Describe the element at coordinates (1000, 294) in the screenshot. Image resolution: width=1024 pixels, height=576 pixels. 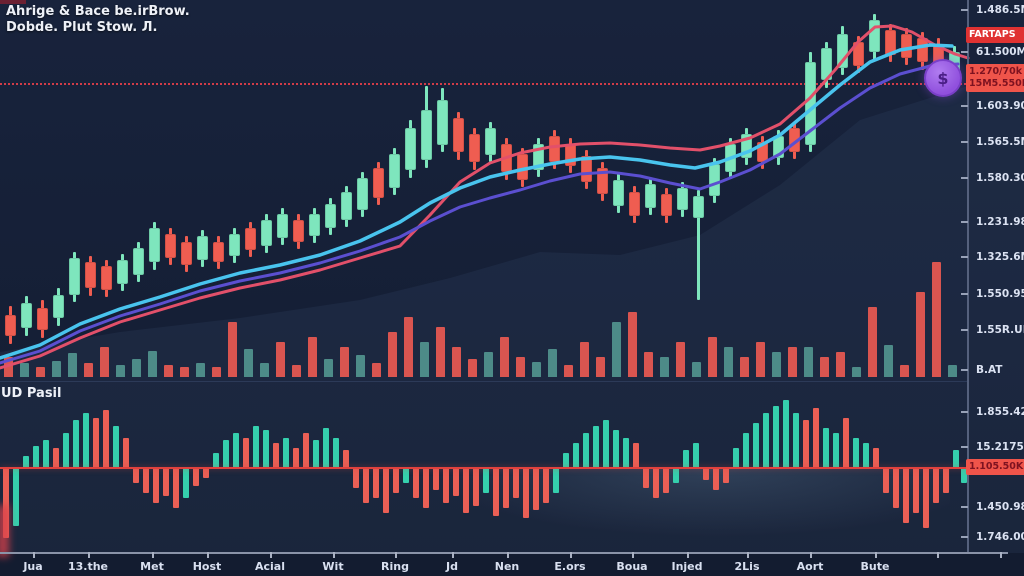
I see `price-label: 1.550.950` at that location.